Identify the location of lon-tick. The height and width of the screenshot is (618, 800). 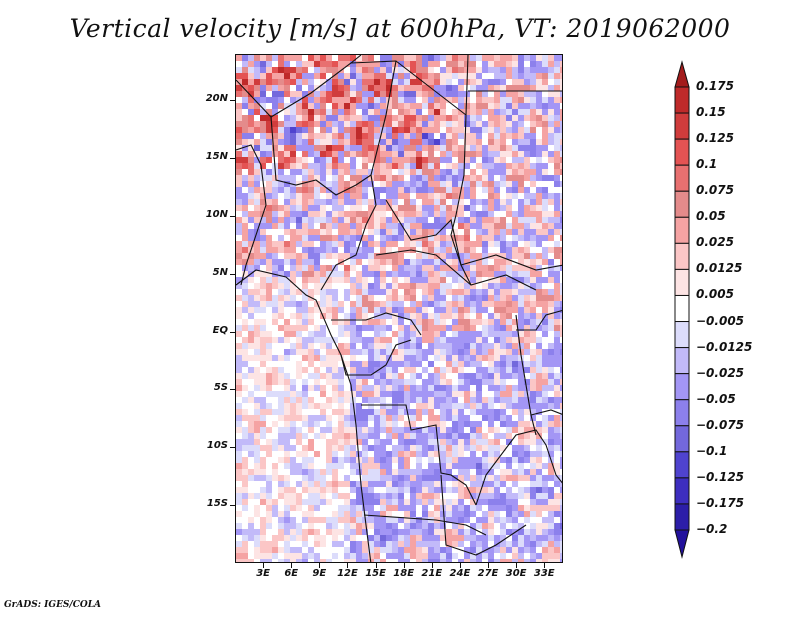
(292, 565).